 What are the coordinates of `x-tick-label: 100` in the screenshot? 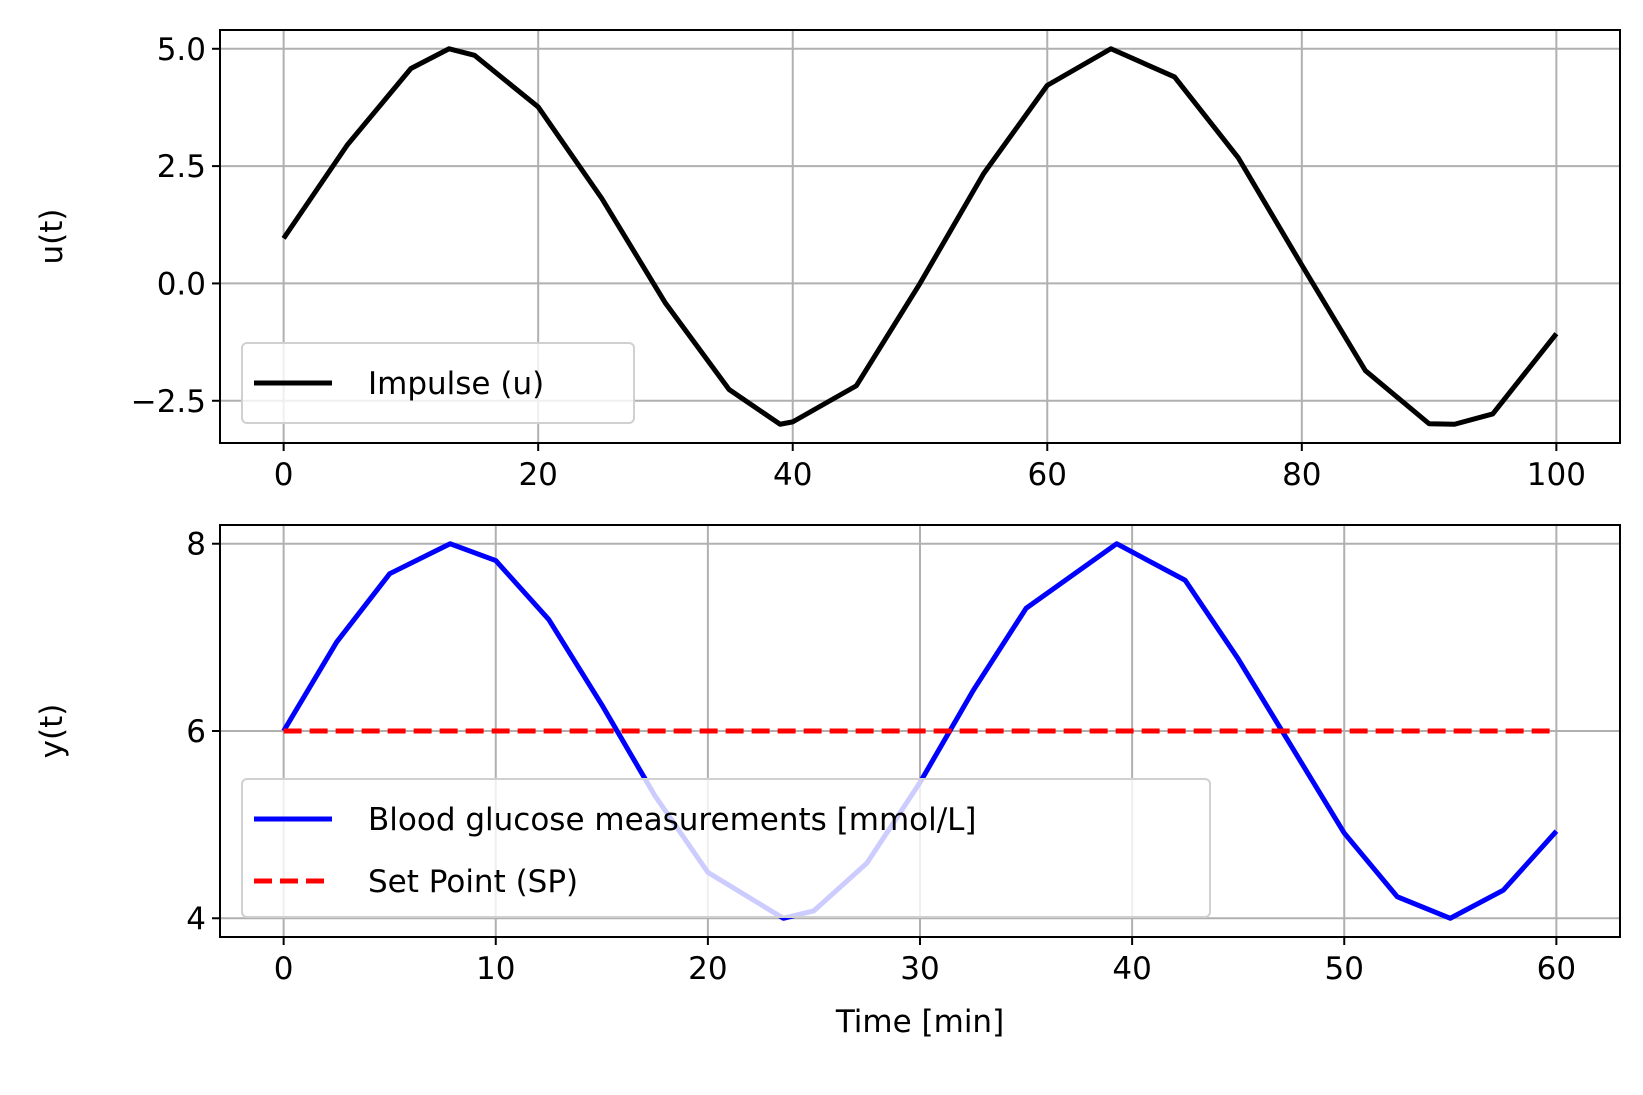 It's located at (1556, 475).